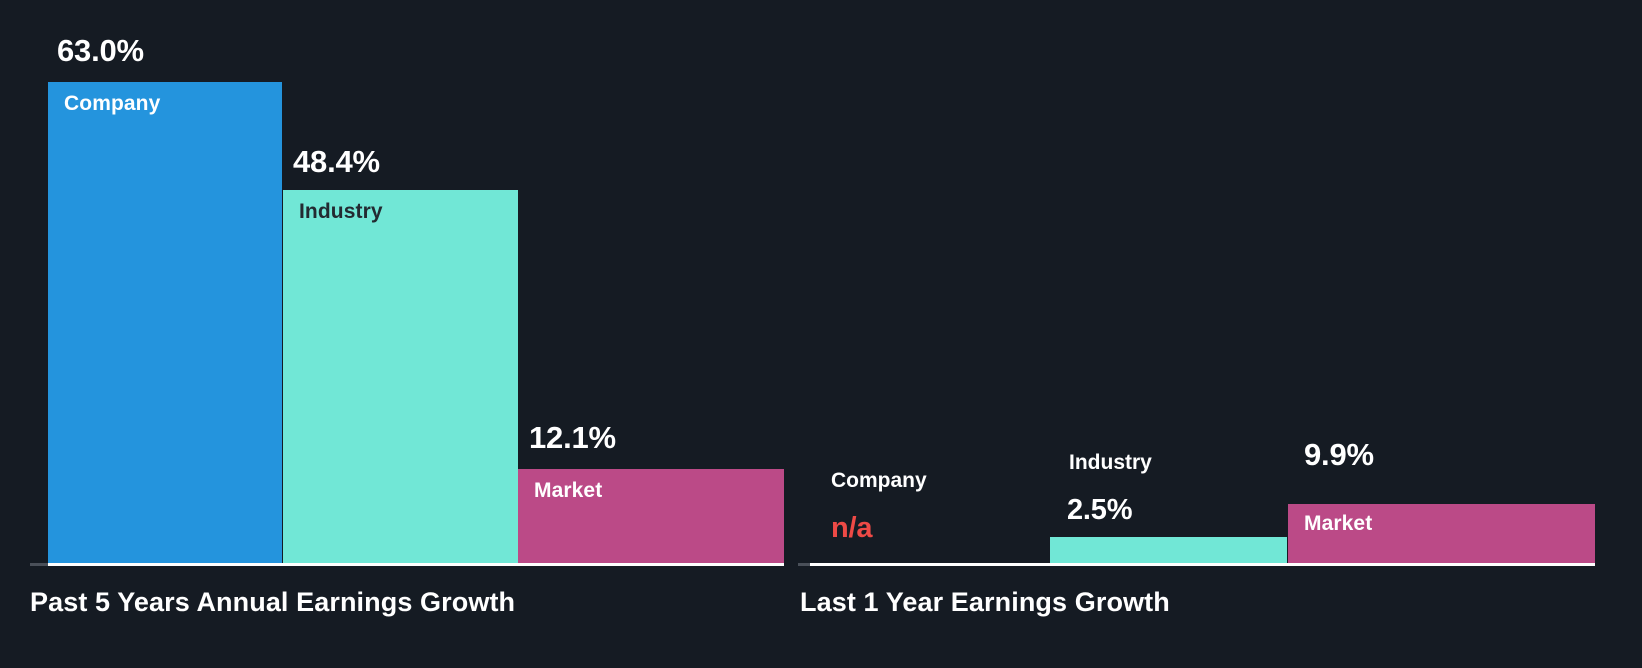 The height and width of the screenshot is (668, 1642). Describe the element at coordinates (273, 602) in the screenshot. I see `chart-title-past-5-years: Past 5 Years Annual Earnings Growth` at that location.